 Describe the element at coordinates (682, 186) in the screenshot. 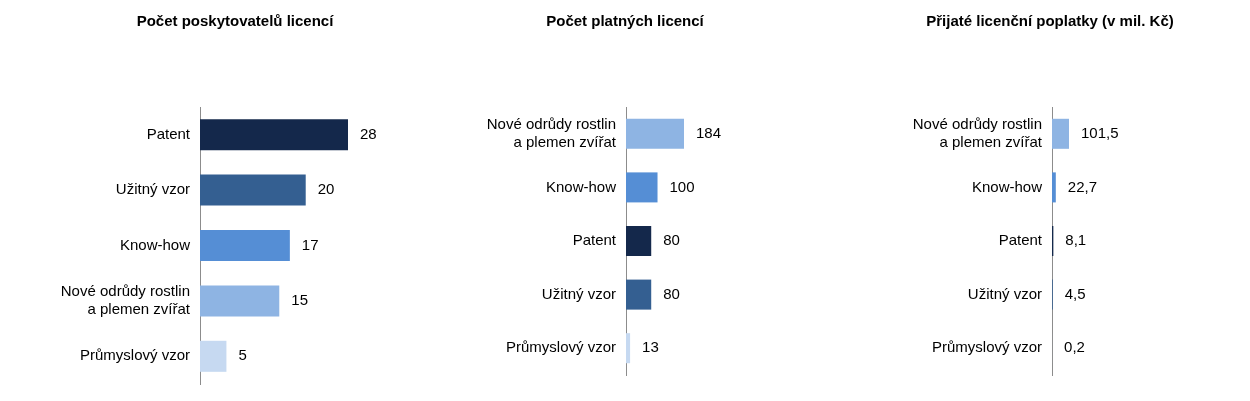

I see `data-label: 100` at that location.